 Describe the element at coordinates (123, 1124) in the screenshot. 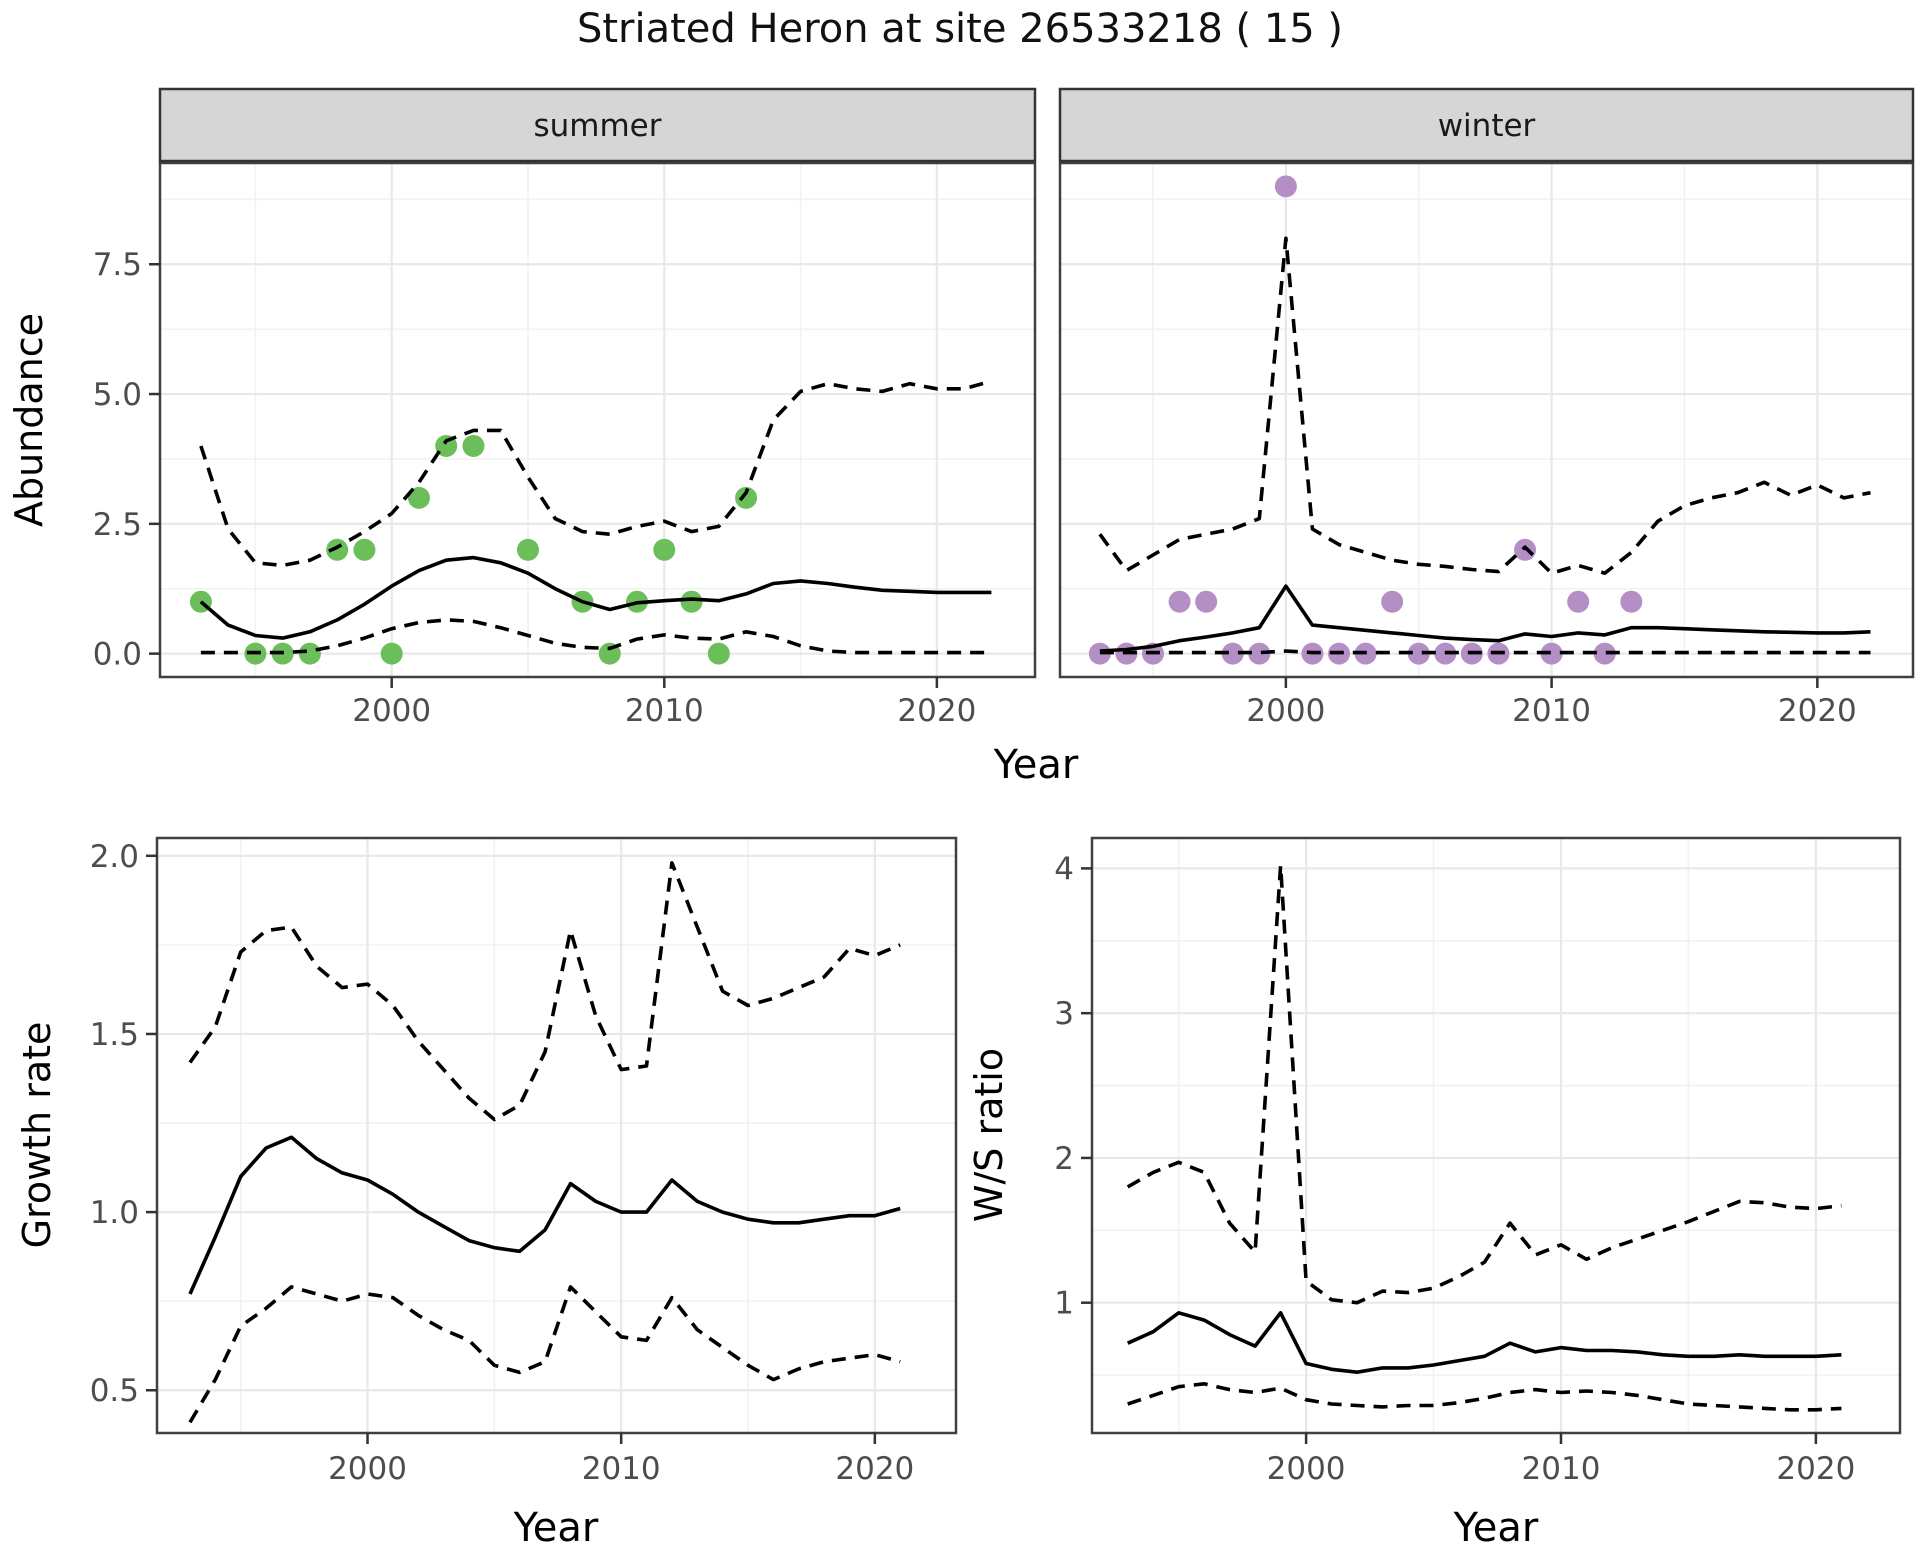

I see `y-axis: 0.5 1.0 1.5 2.0` at that location.